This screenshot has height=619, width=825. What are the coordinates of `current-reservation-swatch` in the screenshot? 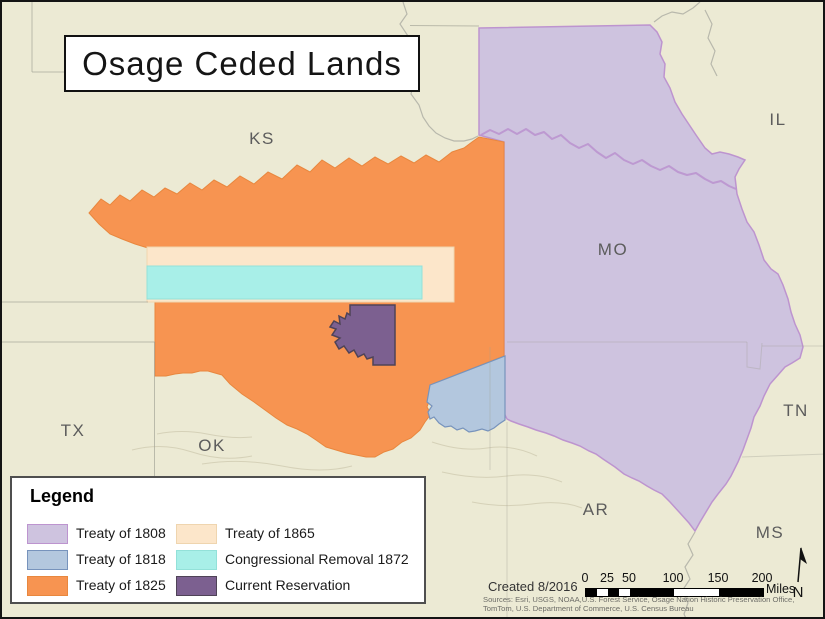 It's located at (196, 586).